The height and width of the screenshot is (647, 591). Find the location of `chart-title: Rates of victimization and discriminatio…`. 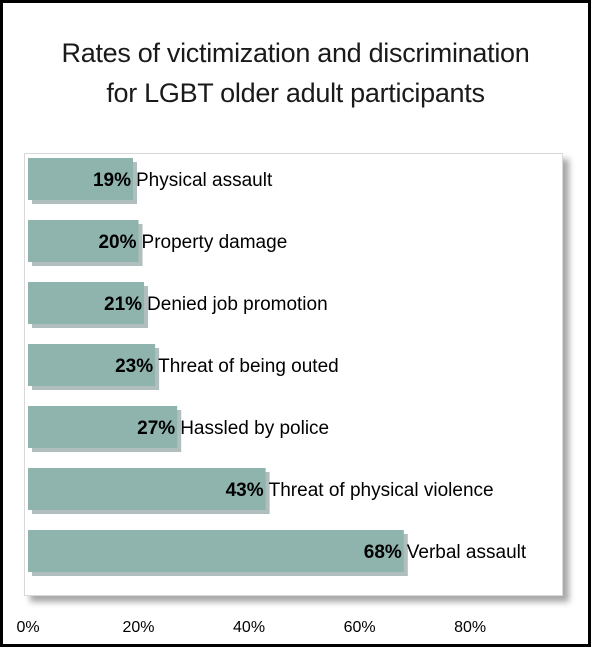

chart-title: Rates of victimization and discriminatio… is located at coordinates (295, 73).